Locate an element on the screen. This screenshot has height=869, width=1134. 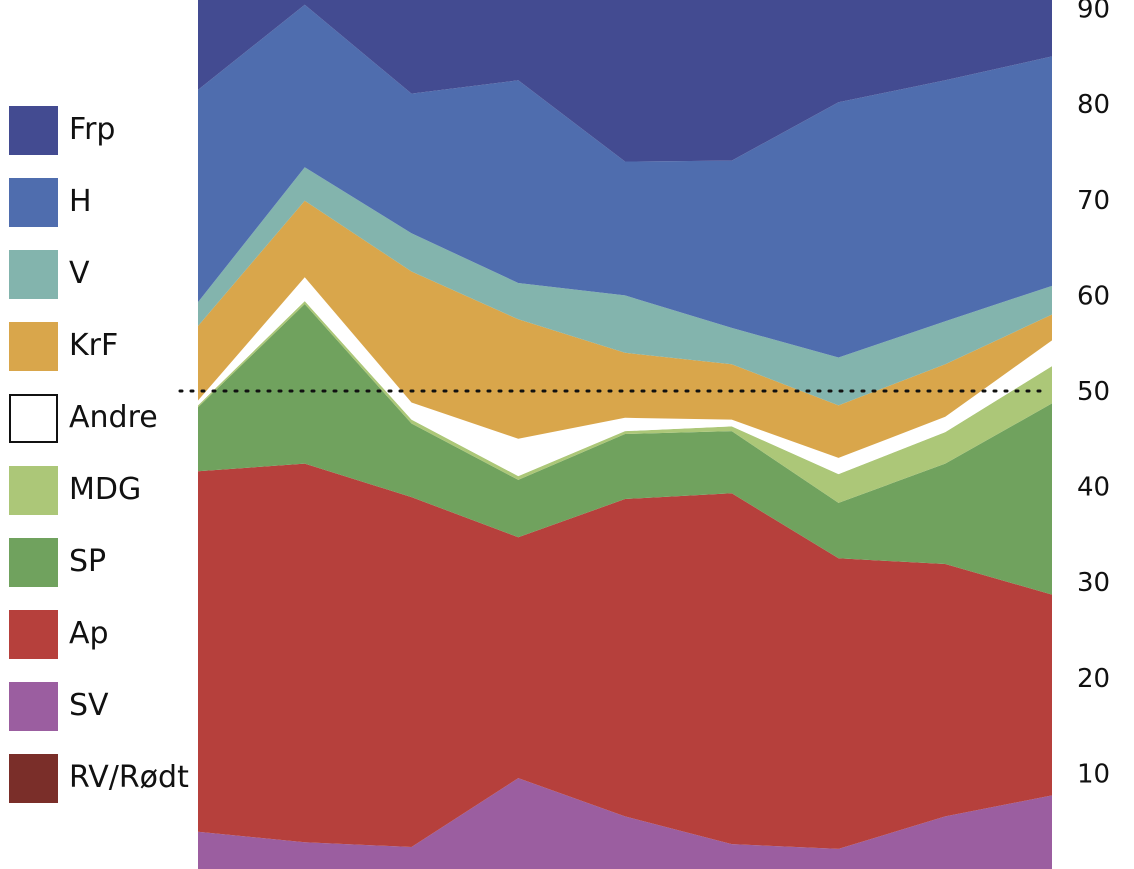
legend-label: KrF is located at coordinates (94, 345).